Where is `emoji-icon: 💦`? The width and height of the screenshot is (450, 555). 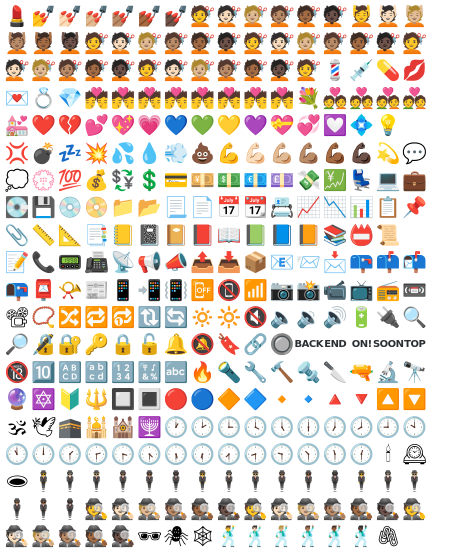
emoji-icon: 💦 is located at coordinates (123, 152).